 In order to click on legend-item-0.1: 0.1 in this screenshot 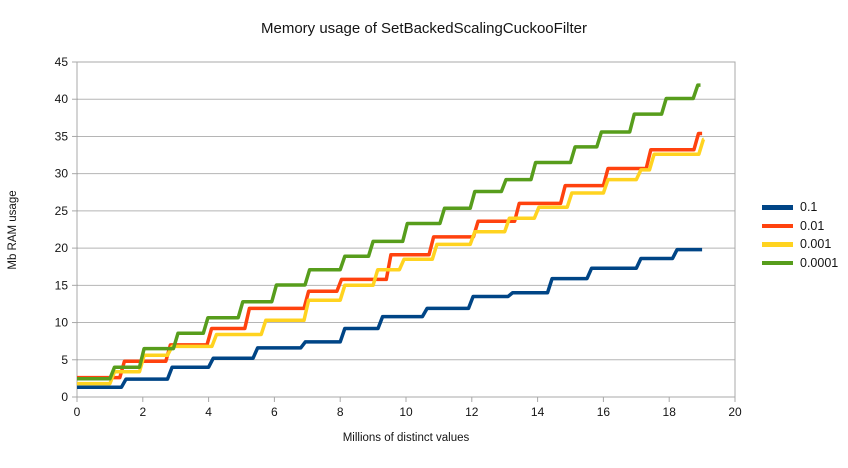, I will do `click(800, 207)`.